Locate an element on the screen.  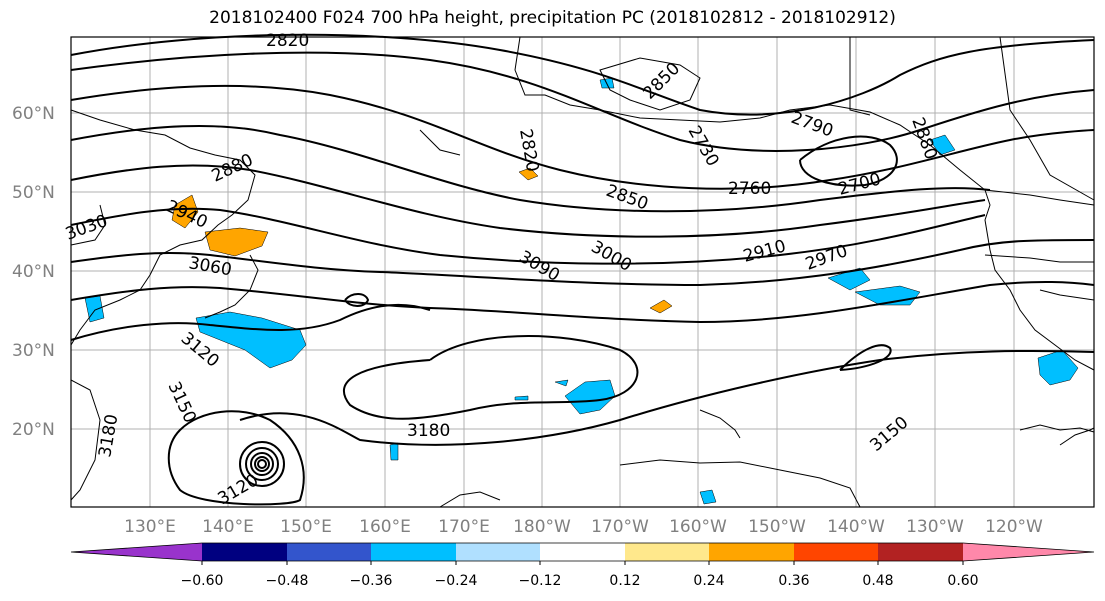
typhoon-contours is located at coordinates (262, 464).